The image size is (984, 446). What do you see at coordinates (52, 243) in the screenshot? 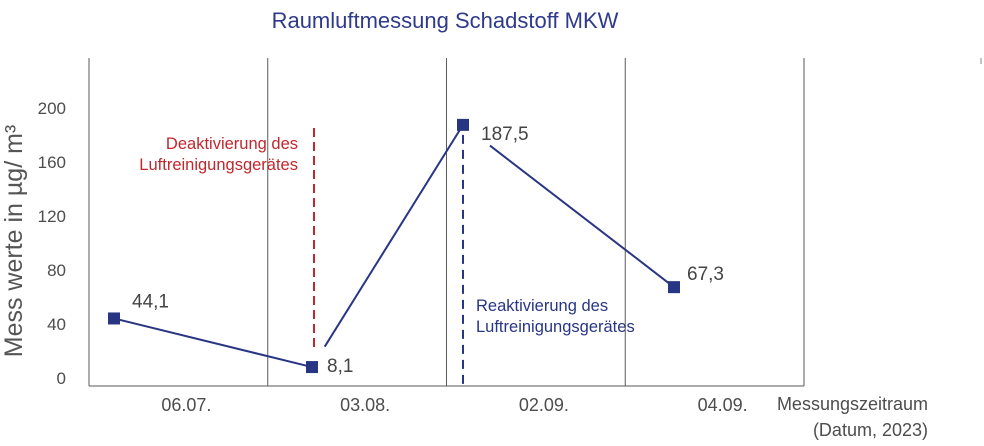
I see `y-axis-ticks: 0 40 80 120 160 200` at bounding box center [52, 243].